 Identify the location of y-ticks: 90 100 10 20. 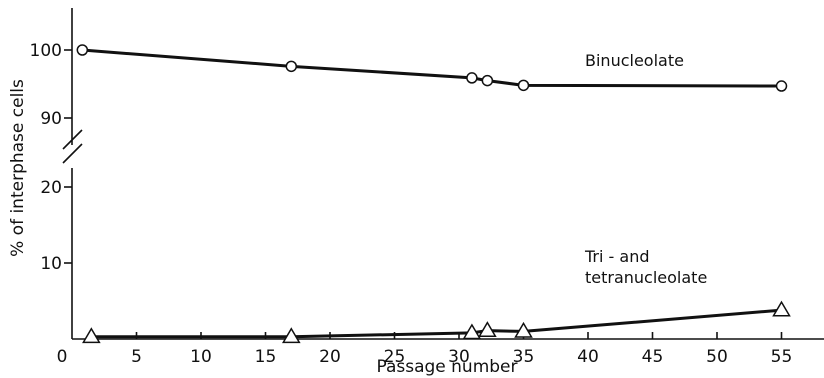
(51, 157).